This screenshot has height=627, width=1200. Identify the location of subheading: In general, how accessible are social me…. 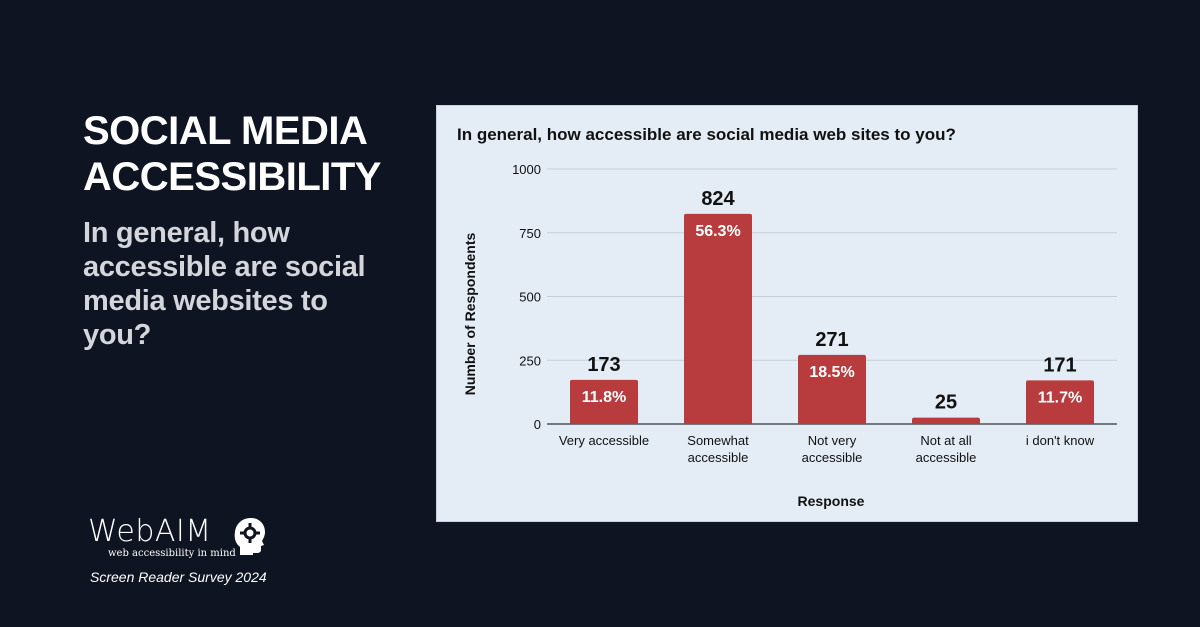
(224, 284).